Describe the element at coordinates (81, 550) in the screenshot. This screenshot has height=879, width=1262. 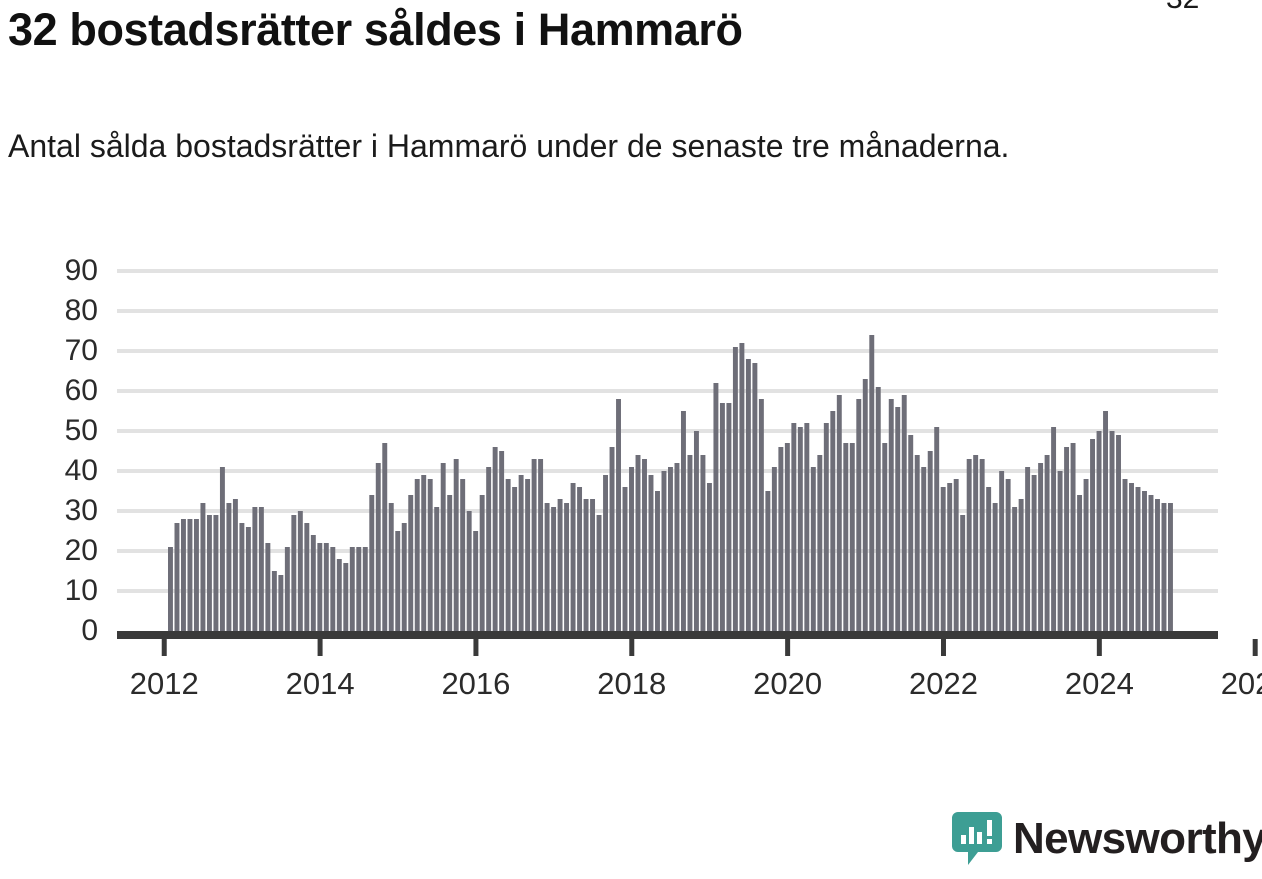
I see `y-axis-tick-label: 20` at that location.